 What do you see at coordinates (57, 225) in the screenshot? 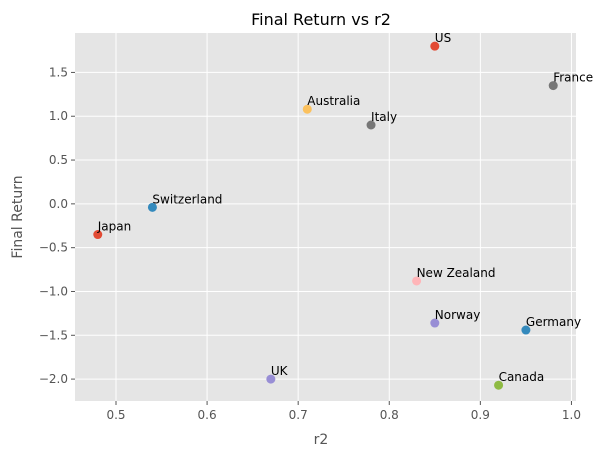
I see `y-ticks: 1.5 1.0 0.5 0.0 −0.5 −1.0 −1.5 −2.0` at bounding box center [57, 225].